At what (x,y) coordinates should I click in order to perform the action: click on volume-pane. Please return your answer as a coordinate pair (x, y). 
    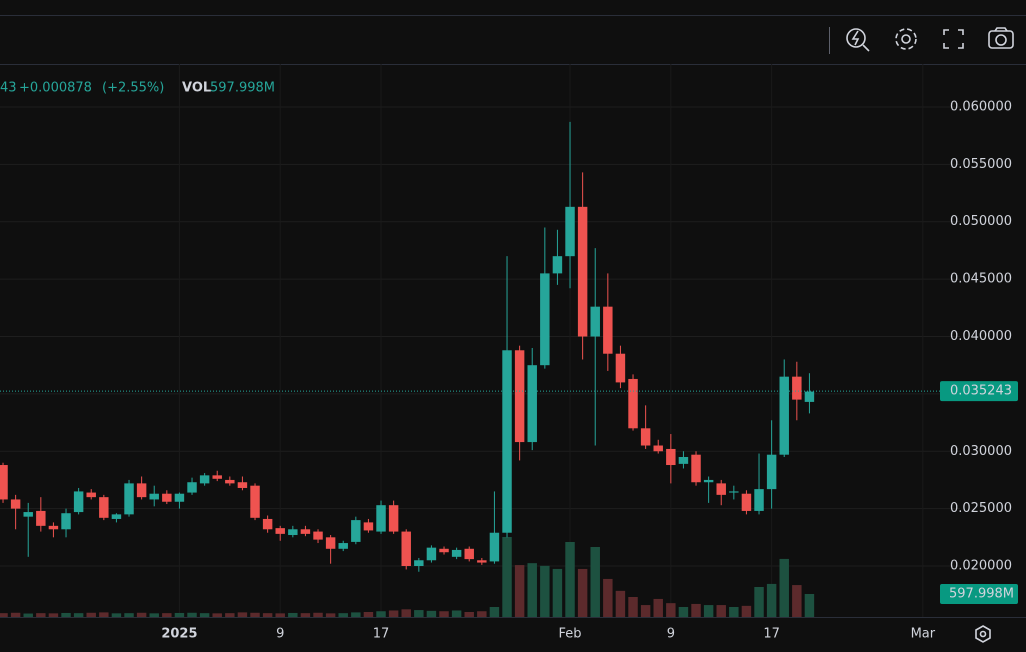
    Looking at the image, I should click on (407, 577).